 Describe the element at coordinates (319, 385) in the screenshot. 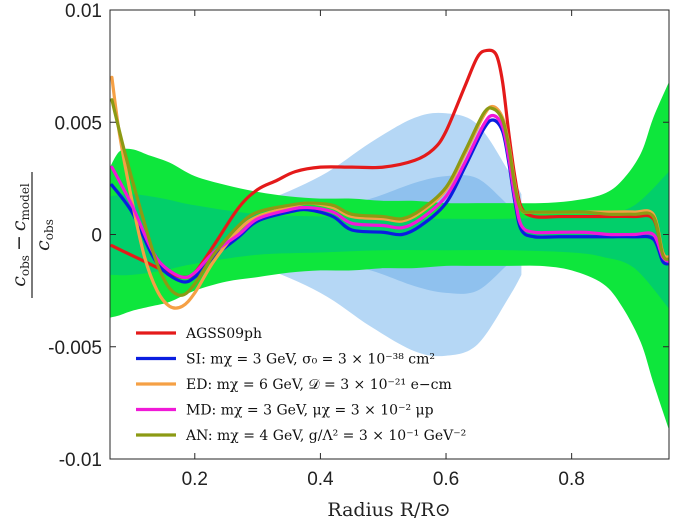

I see `legend-label-ed: ED: mχ = 6 GeV, 𝒟 = 3 × 10⁻²¹ e−cm` at that location.